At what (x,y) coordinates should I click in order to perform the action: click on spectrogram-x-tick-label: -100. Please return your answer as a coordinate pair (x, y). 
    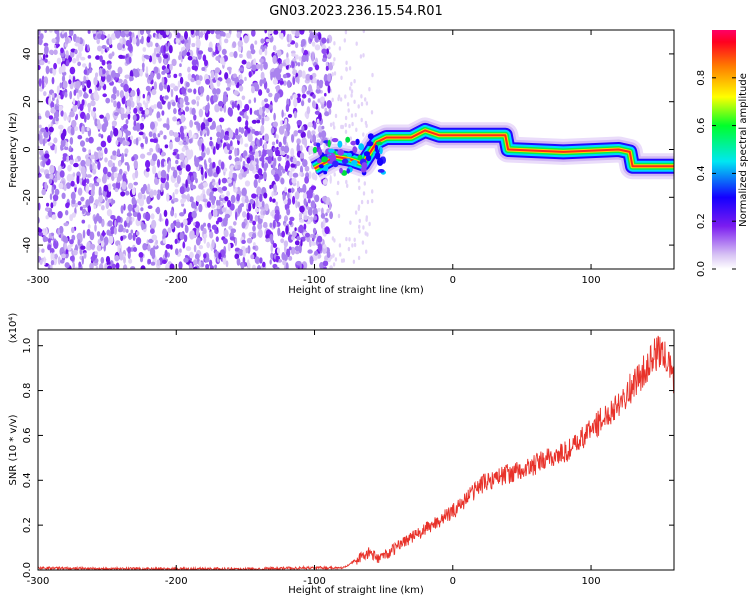
    Looking at the image, I should click on (314, 280).